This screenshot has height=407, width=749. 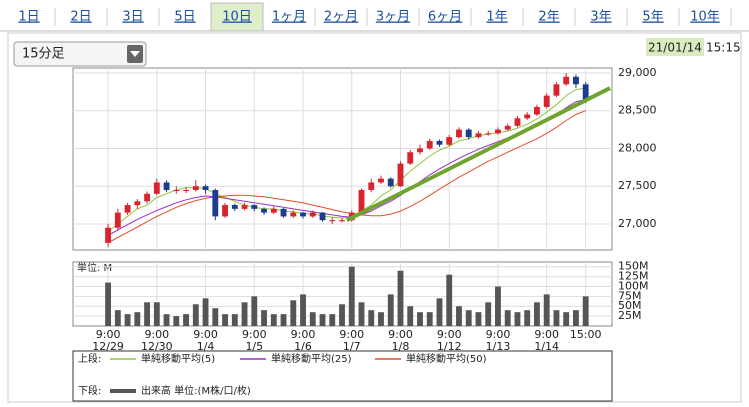 I want to click on legend-label: 単純移動平均(25), so click(x=311, y=358).